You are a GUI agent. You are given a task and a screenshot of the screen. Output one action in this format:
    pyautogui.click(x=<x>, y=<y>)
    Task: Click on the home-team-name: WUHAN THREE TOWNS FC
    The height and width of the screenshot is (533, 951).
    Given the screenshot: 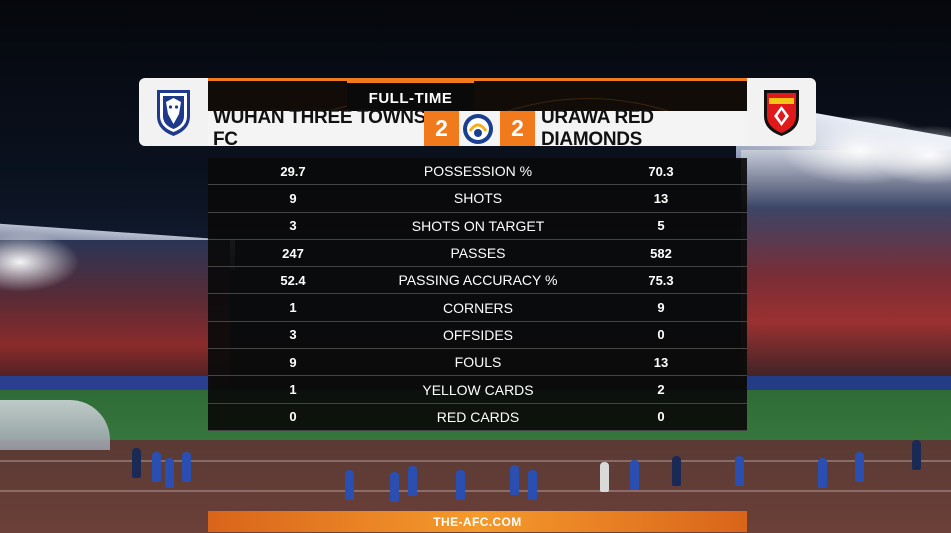 What is the action you would take?
    pyautogui.click(x=320, y=128)
    